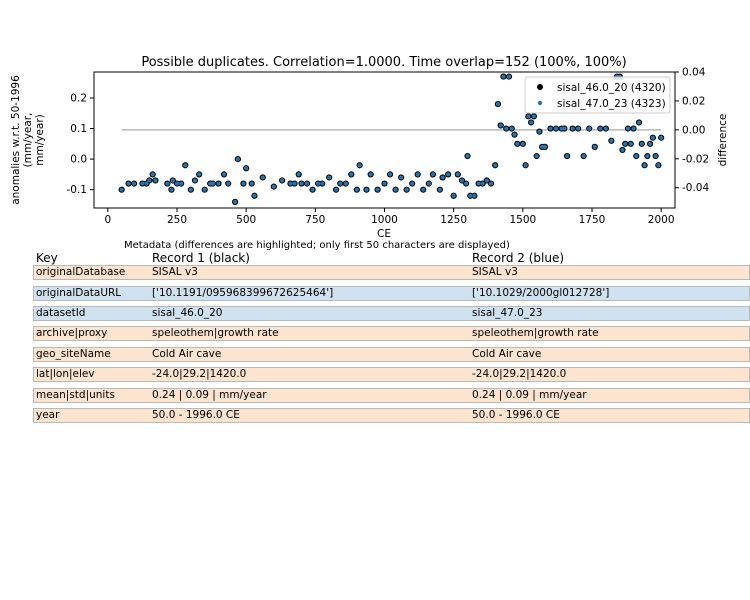  Describe the element at coordinates (391, 313) in the screenshot. I see `metadata-row: datasetId sisal_46.0_20 sisal_47.0_23` at that location.